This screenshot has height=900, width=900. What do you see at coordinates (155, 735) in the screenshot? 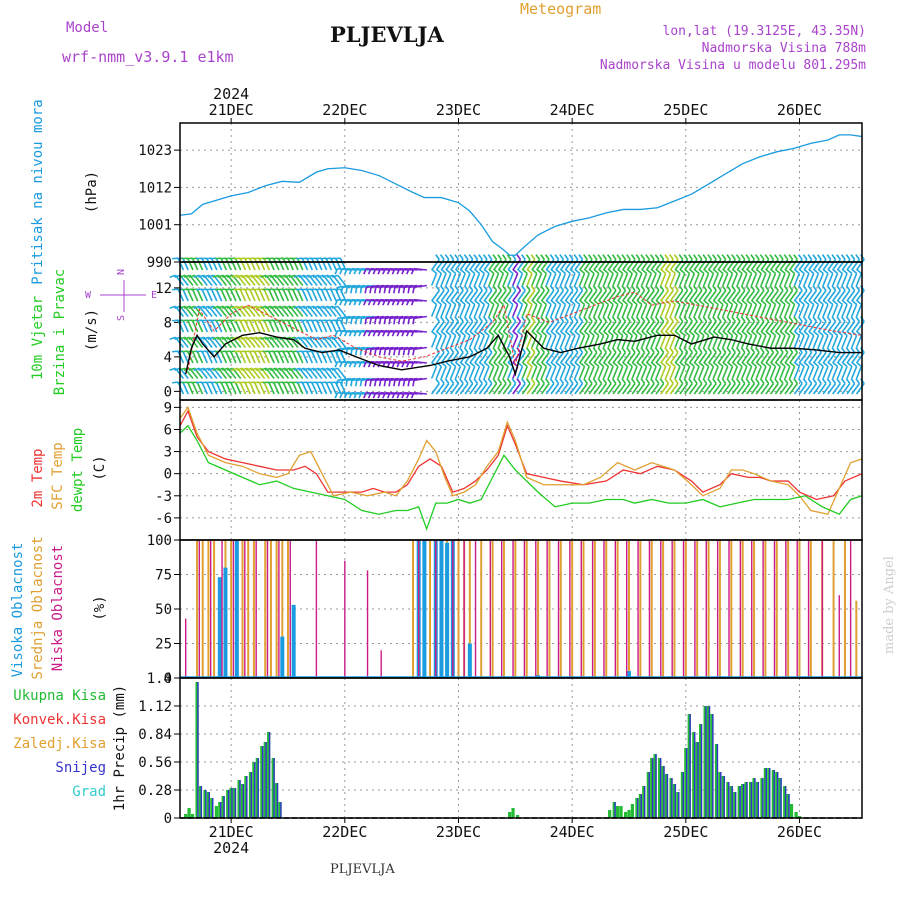
I see `y-tick-label: 0.84` at bounding box center [155, 735].